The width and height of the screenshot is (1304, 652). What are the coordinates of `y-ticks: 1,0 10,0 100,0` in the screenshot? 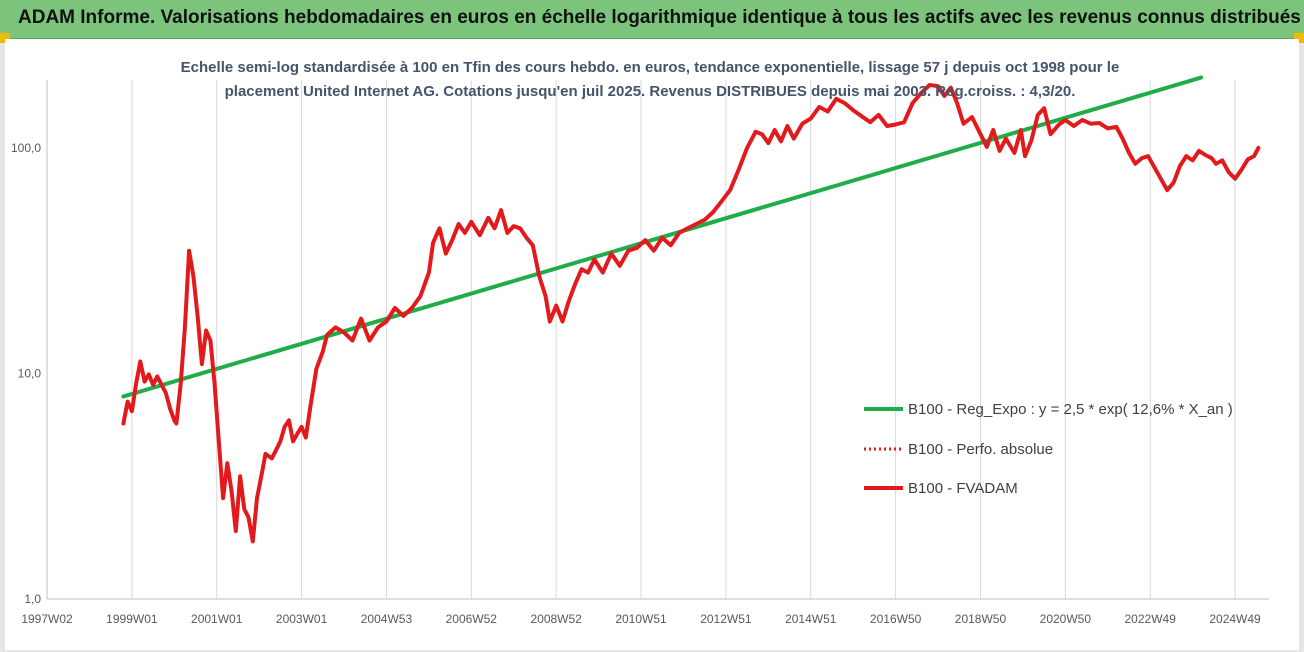 It's located at (26, 373).